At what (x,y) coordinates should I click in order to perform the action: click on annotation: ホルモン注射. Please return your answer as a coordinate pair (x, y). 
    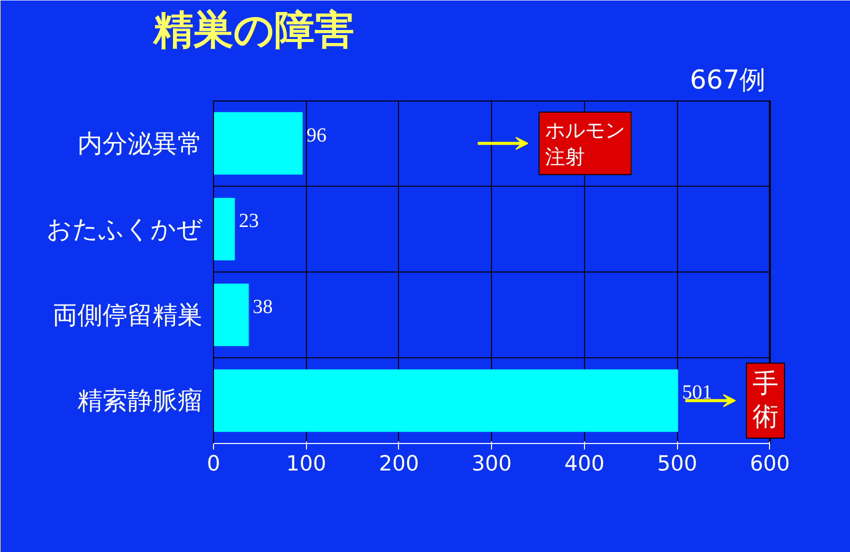
    Looking at the image, I should click on (584, 143).